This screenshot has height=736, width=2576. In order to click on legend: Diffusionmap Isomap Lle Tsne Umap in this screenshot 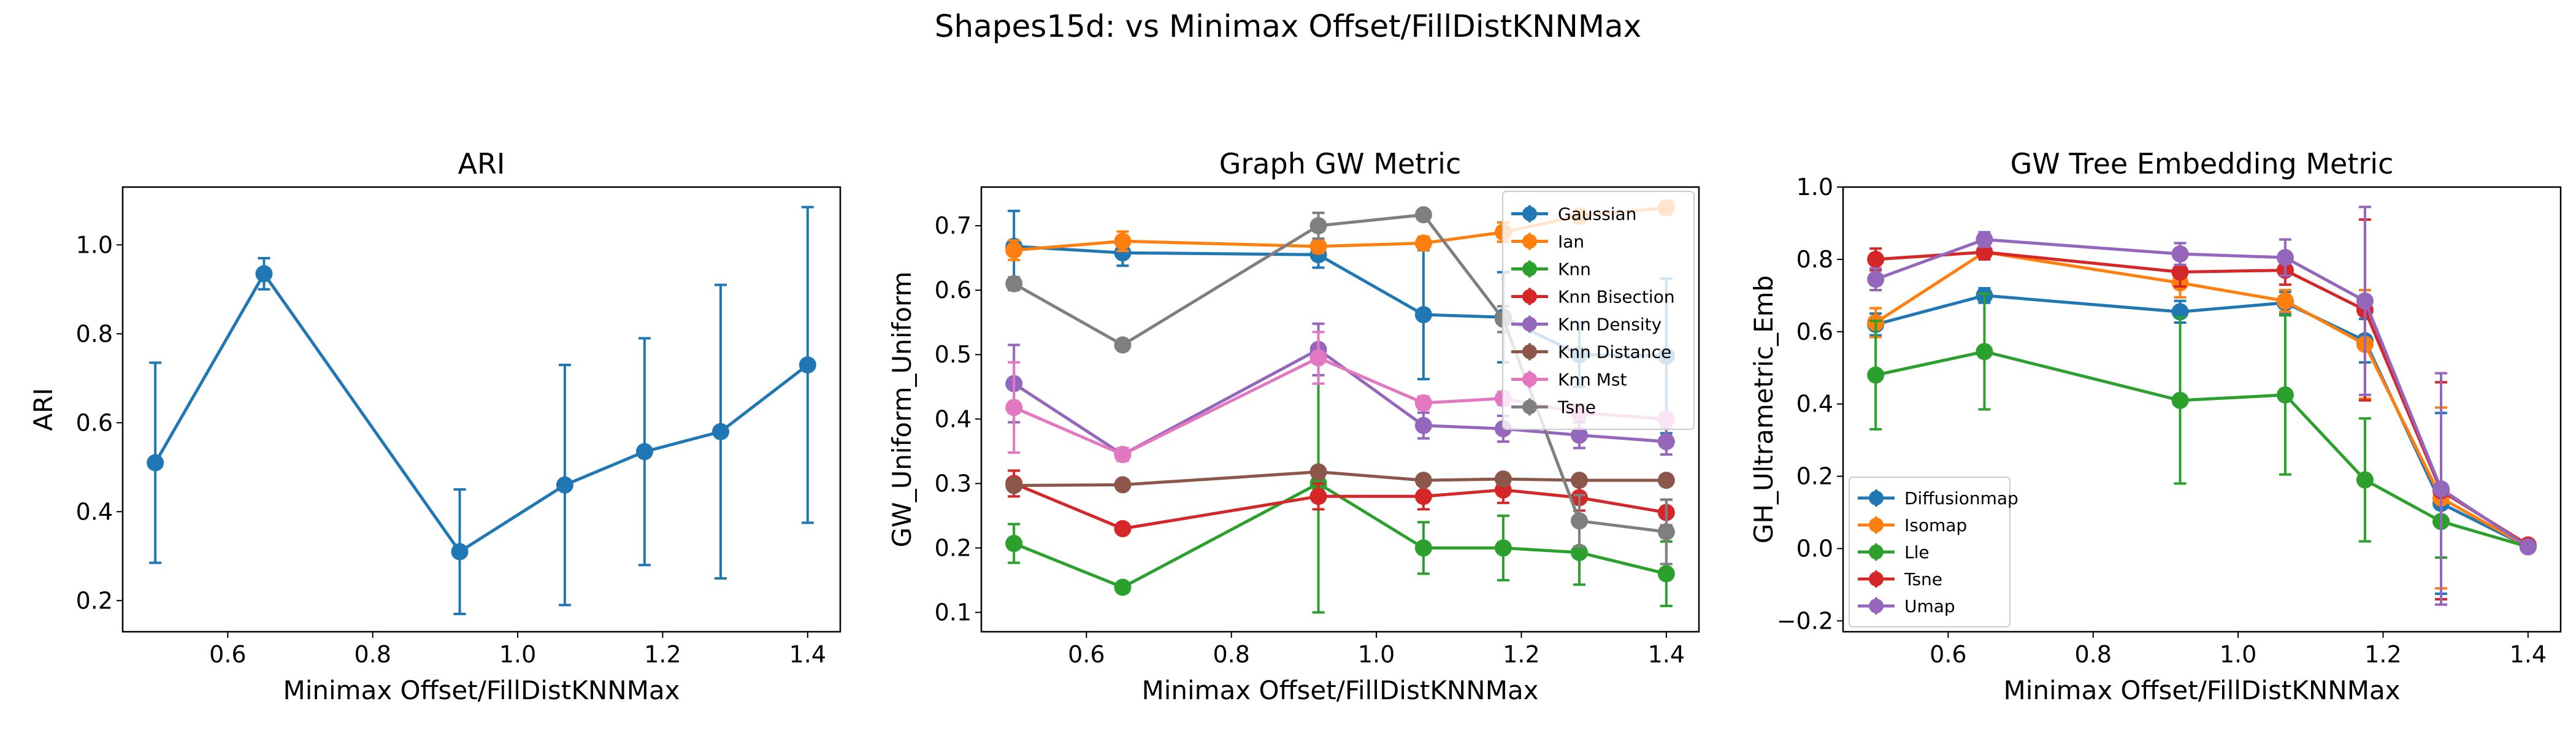, I will do `click(1933, 552)`.